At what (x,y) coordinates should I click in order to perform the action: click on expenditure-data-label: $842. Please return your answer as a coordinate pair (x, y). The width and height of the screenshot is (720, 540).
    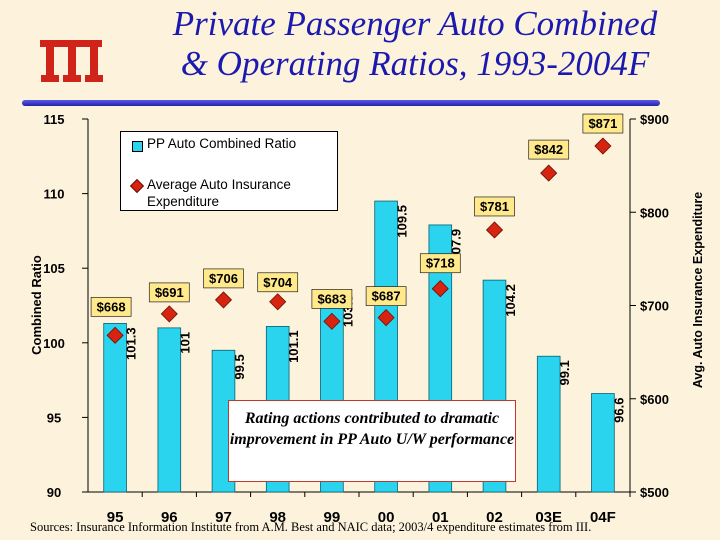
    Looking at the image, I should click on (548, 149).